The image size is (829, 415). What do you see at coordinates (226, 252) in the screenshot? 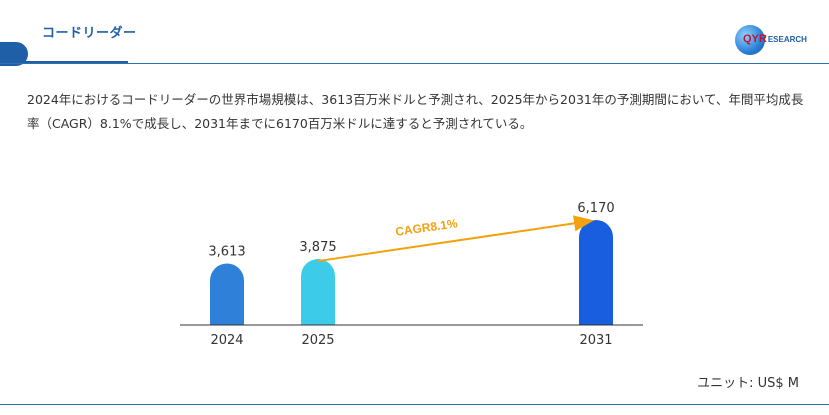
I see `value-label-2024: 3,613` at bounding box center [226, 252].